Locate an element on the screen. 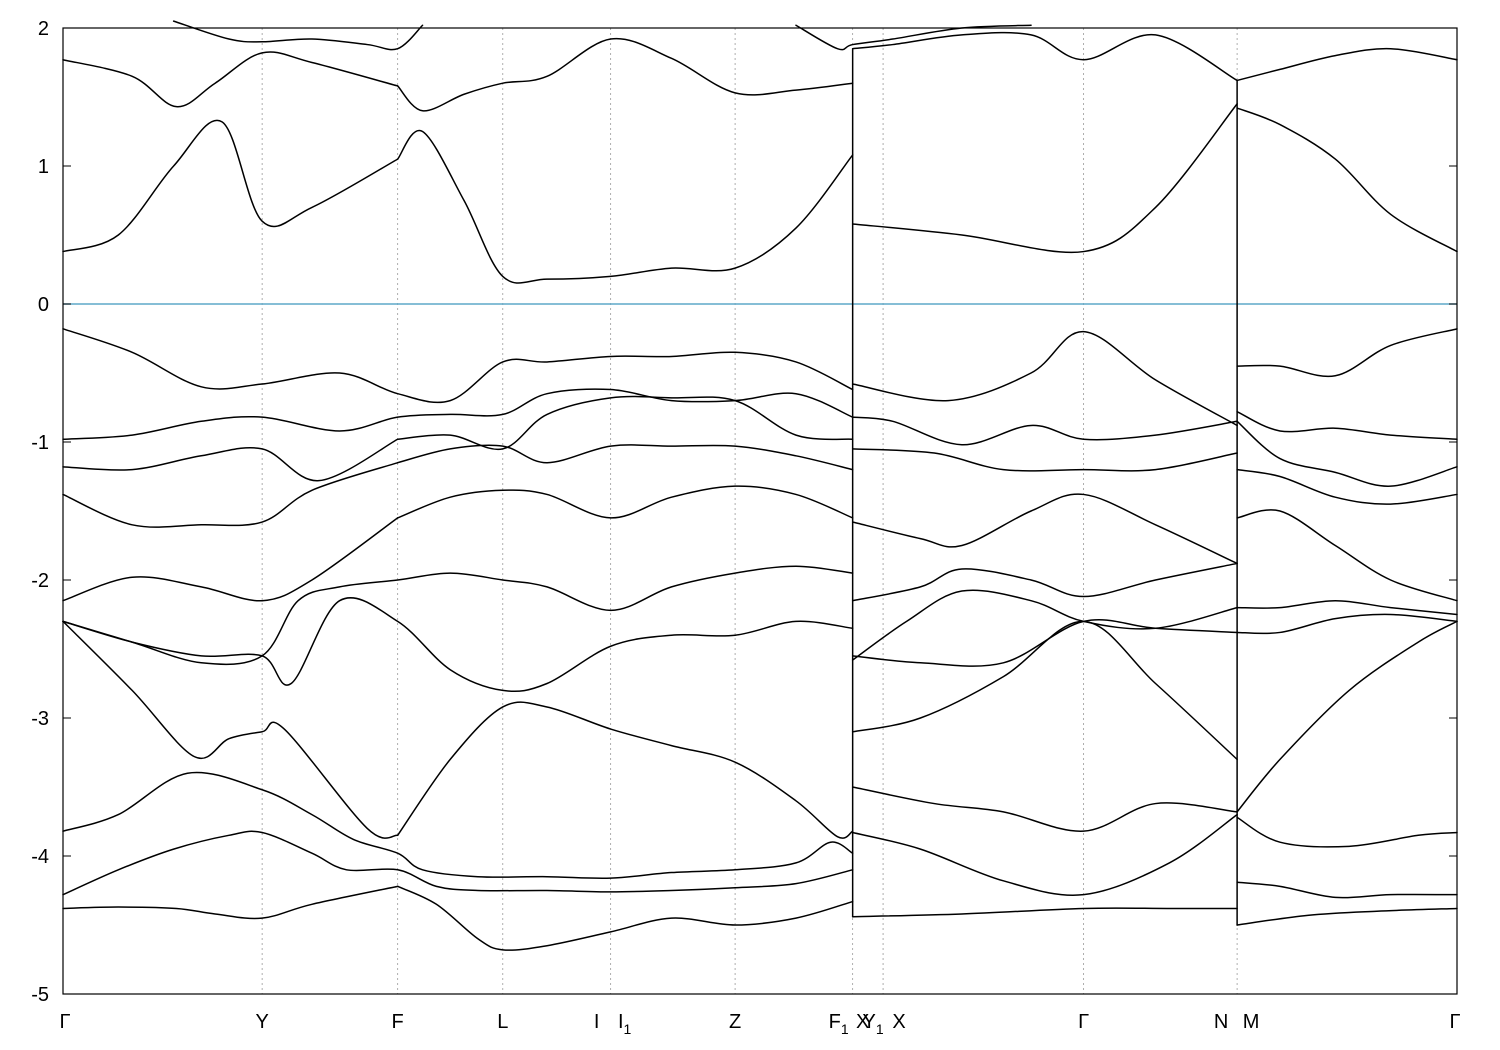 The height and width of the screenshot is (1050, 1500). y-tick-label-2: 0 is located at coordinates (43, 305).